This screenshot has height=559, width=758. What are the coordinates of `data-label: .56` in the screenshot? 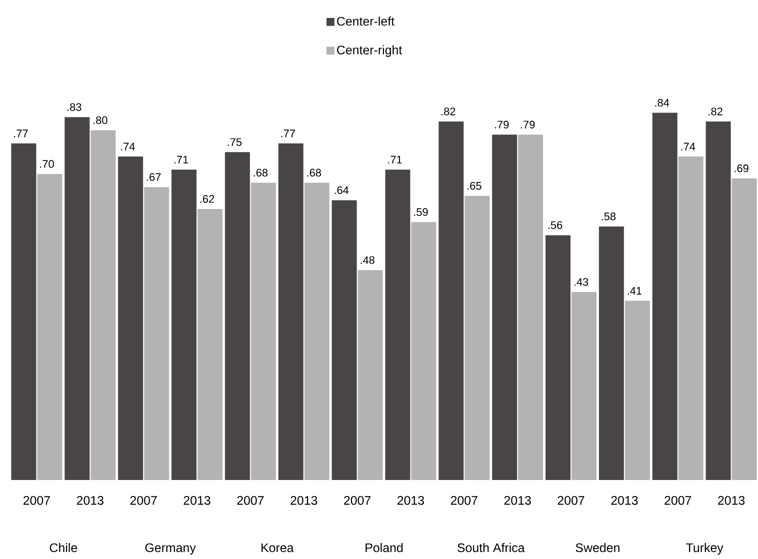 It's located at (555, 225).